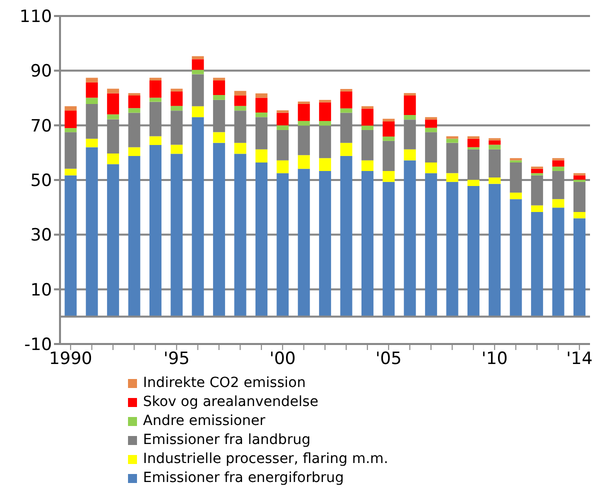 Image resolution: width=611 pixels, height=497 pixels. Describe the element at coordinates (204, 421) in the screenshot. I see `legend-label: Andre emissioner` at that location.